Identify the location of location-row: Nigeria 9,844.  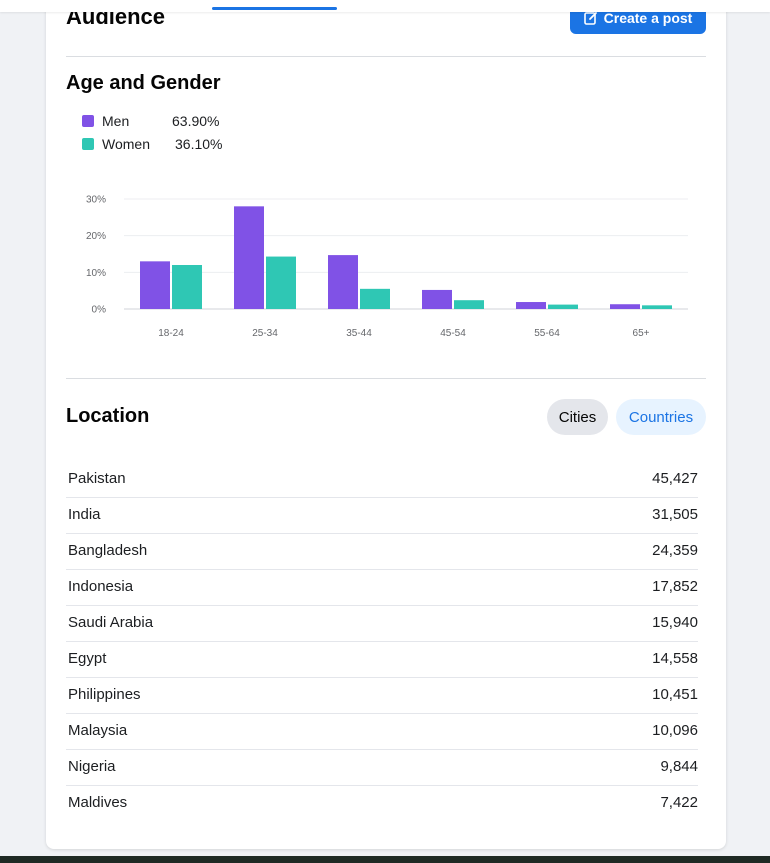
(382, 768).